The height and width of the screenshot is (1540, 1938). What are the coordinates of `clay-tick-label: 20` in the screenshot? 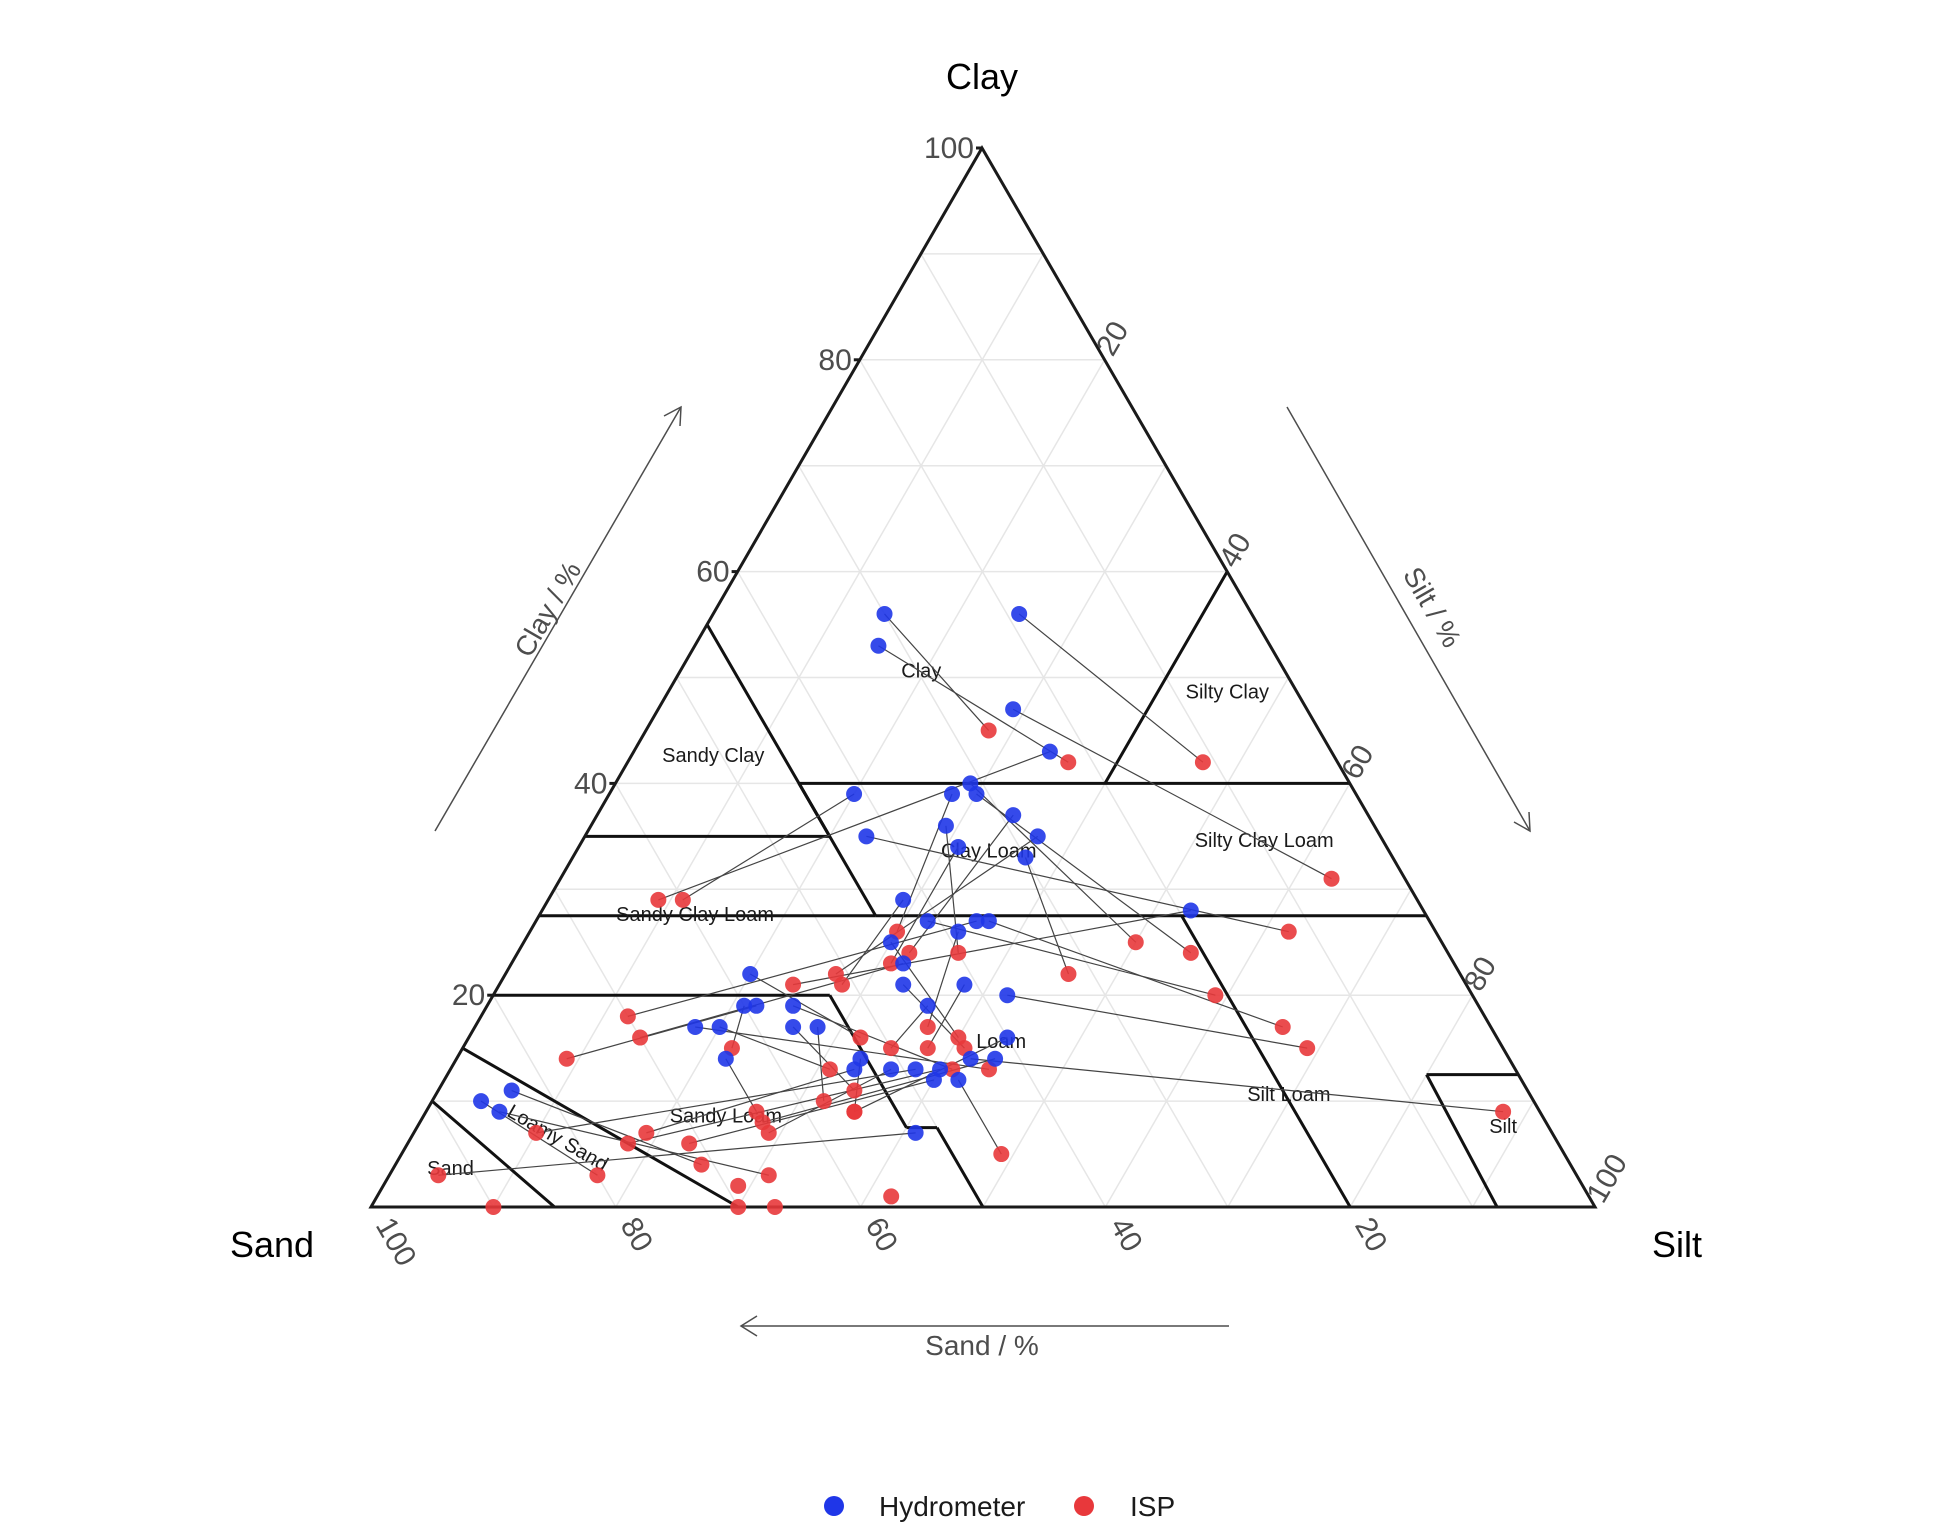 It's located at (468, 995).